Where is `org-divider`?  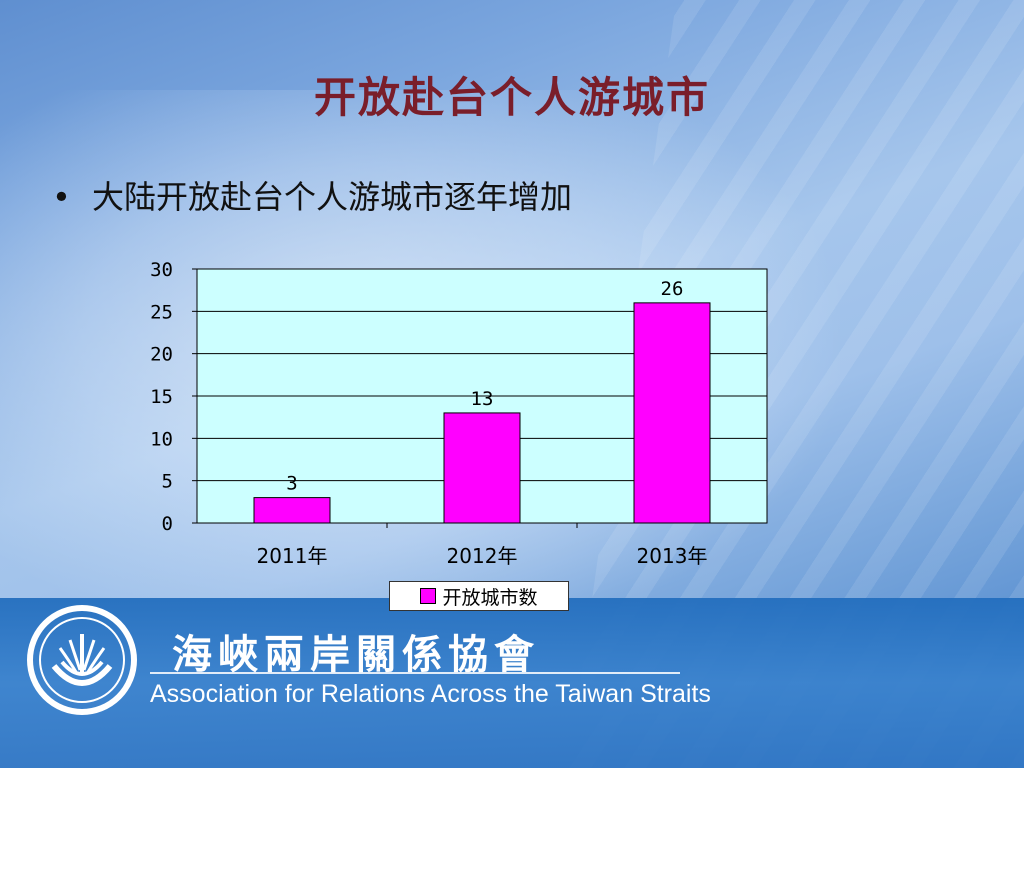 org-divider is located at coordinates (415, 673).